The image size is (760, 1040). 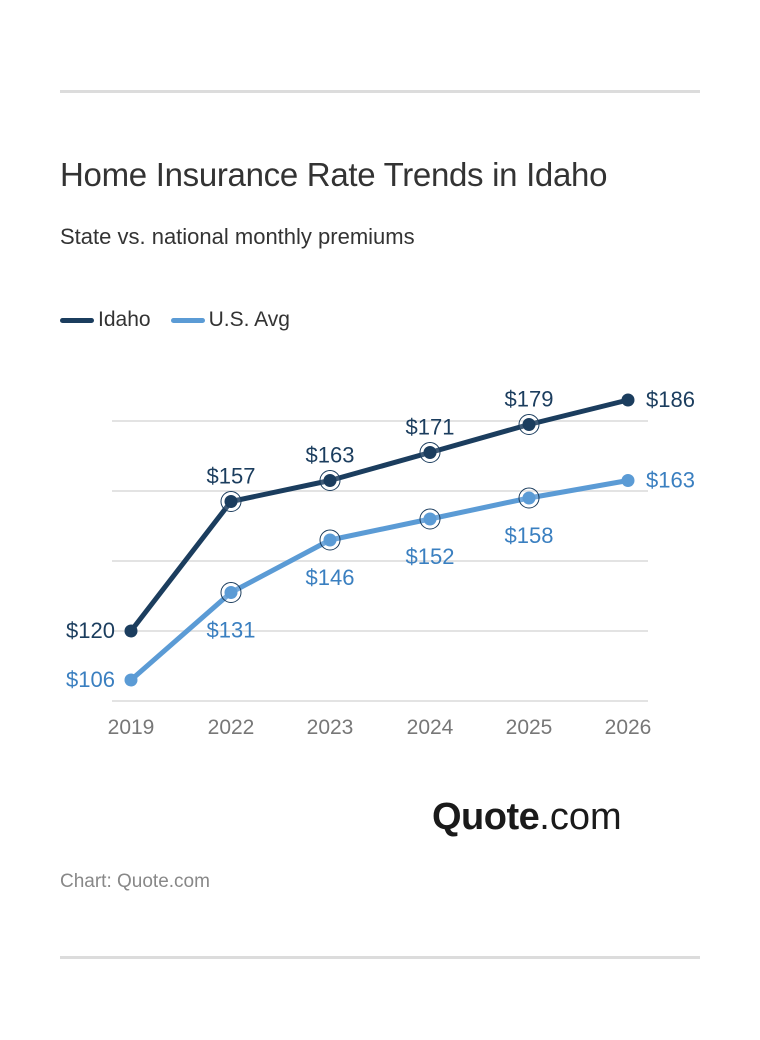 What do you see at coordinates (90, 630) in the screenshot?
I see `data-label-idaho: $120` at bounding box center [90, 630].